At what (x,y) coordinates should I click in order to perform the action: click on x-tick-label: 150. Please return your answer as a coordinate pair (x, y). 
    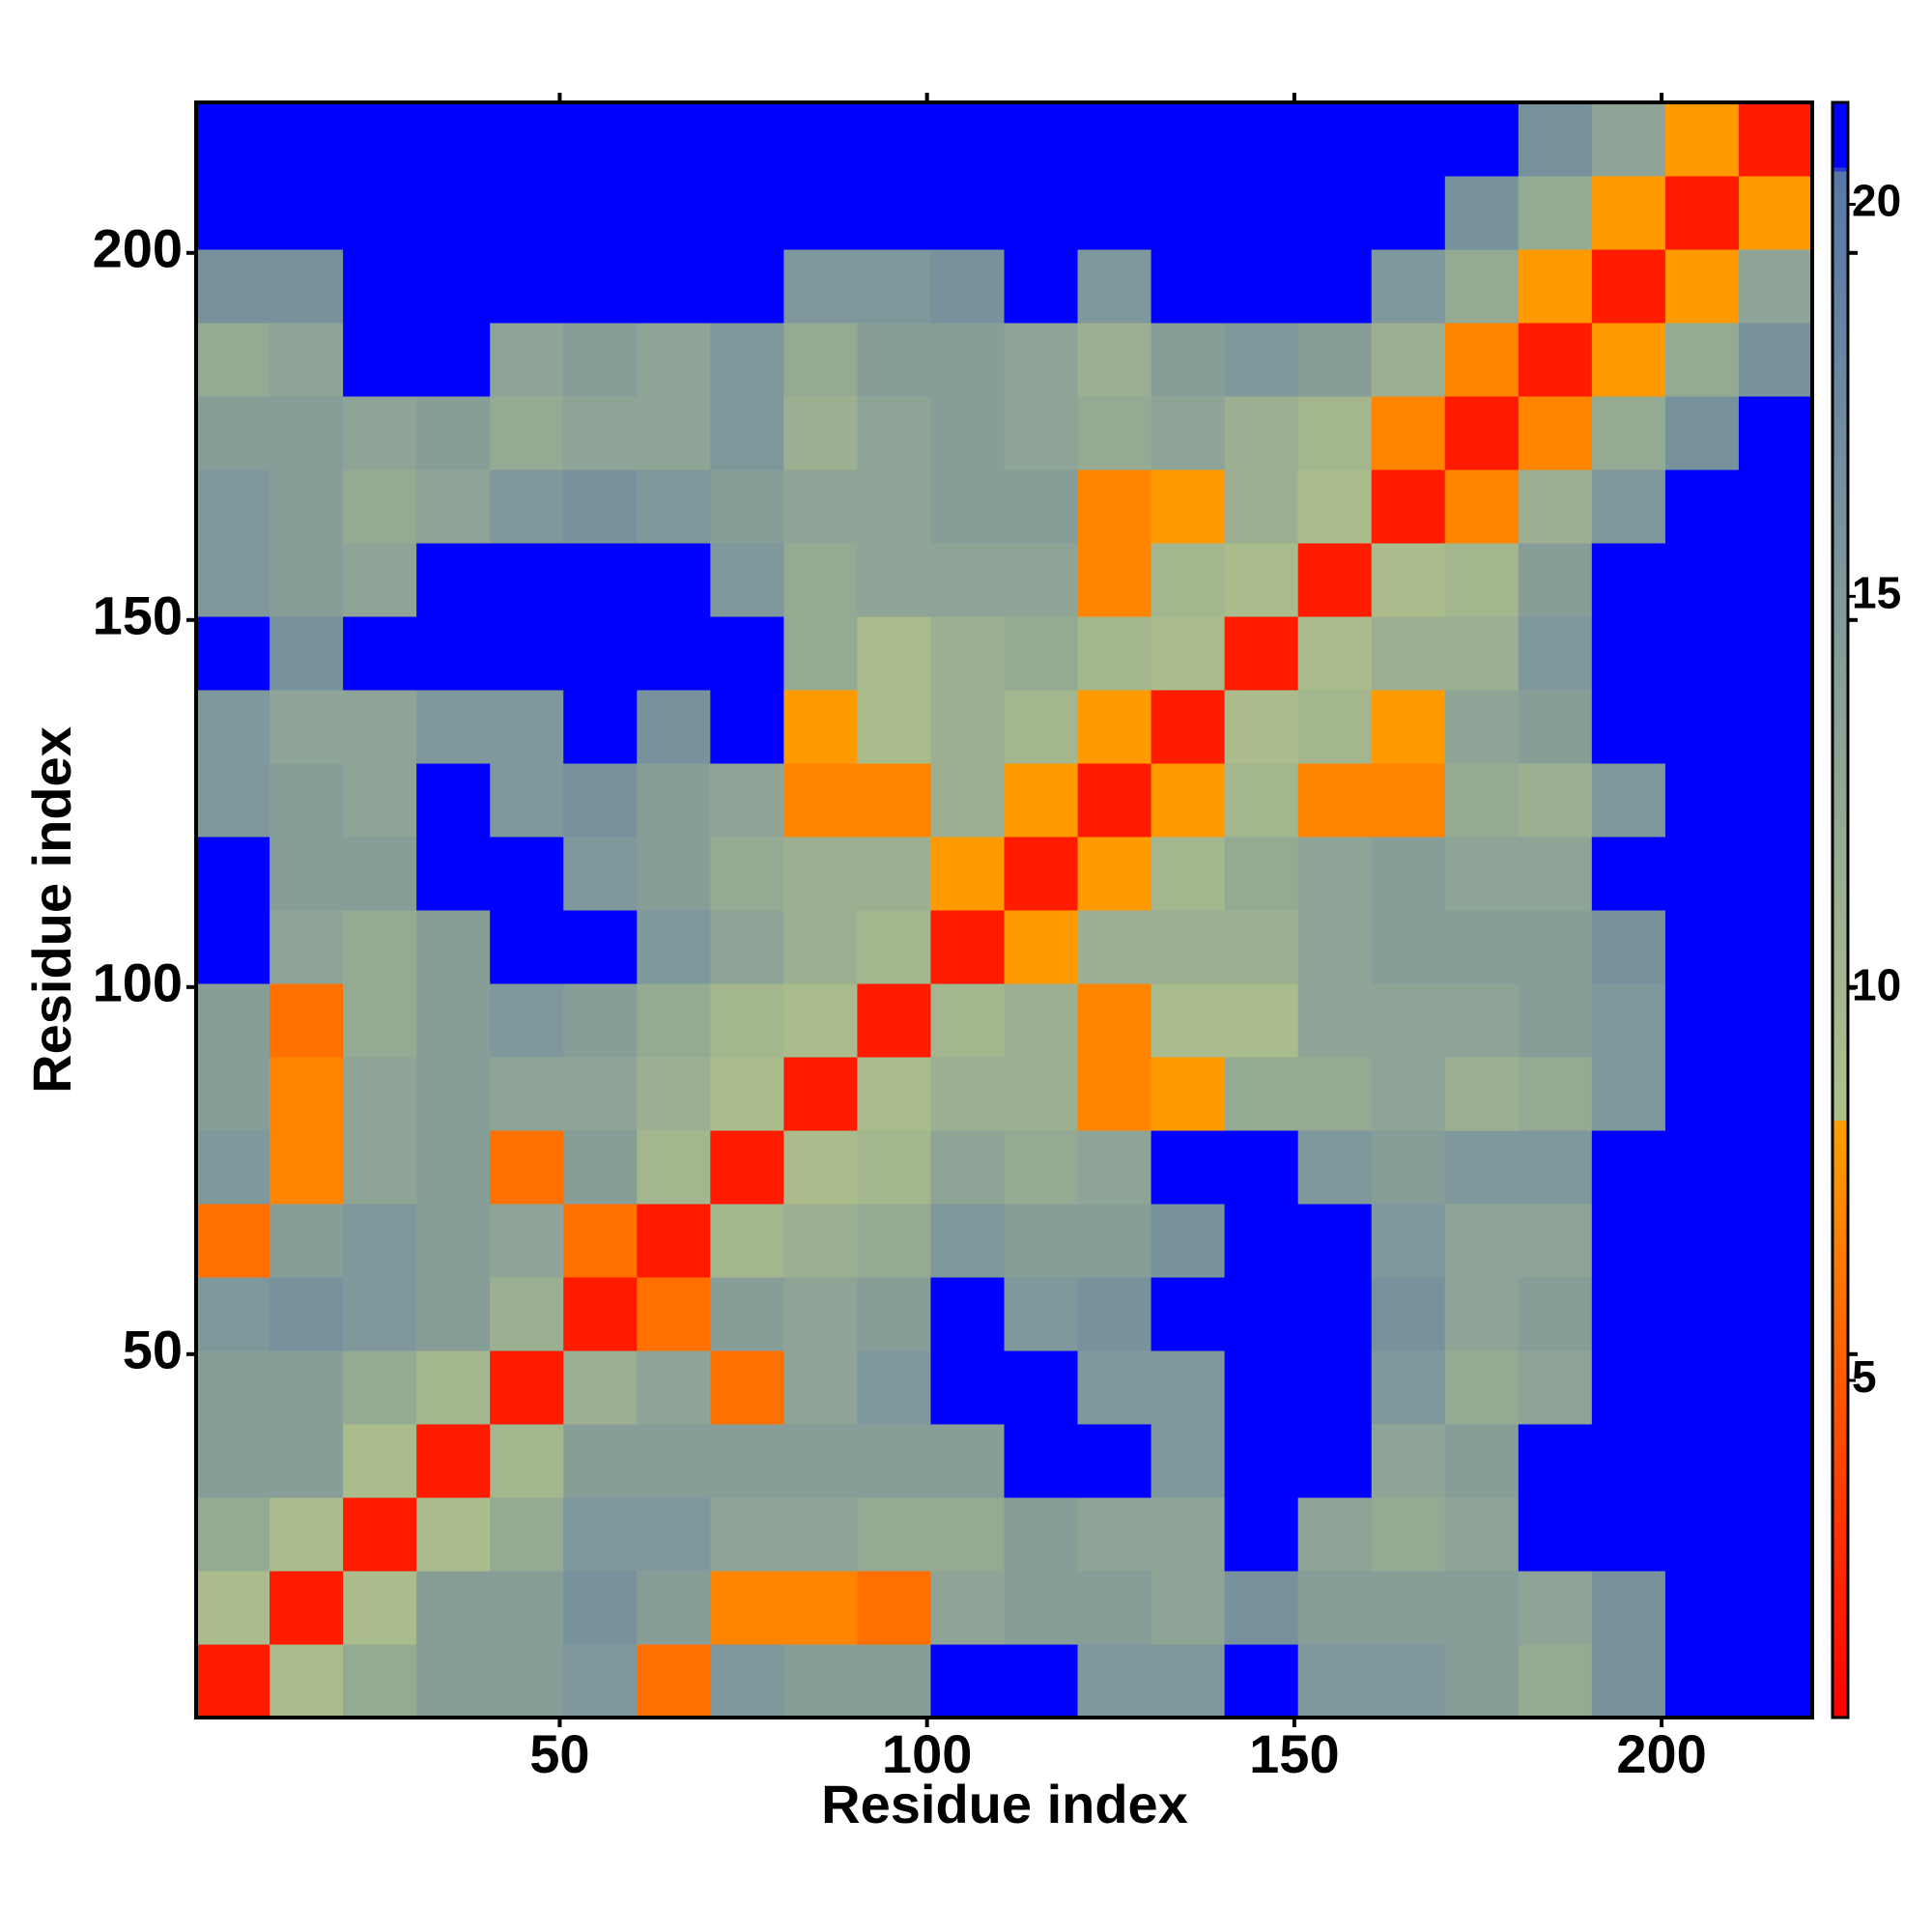
    Looking at the image, I should click on (1294, 1753).